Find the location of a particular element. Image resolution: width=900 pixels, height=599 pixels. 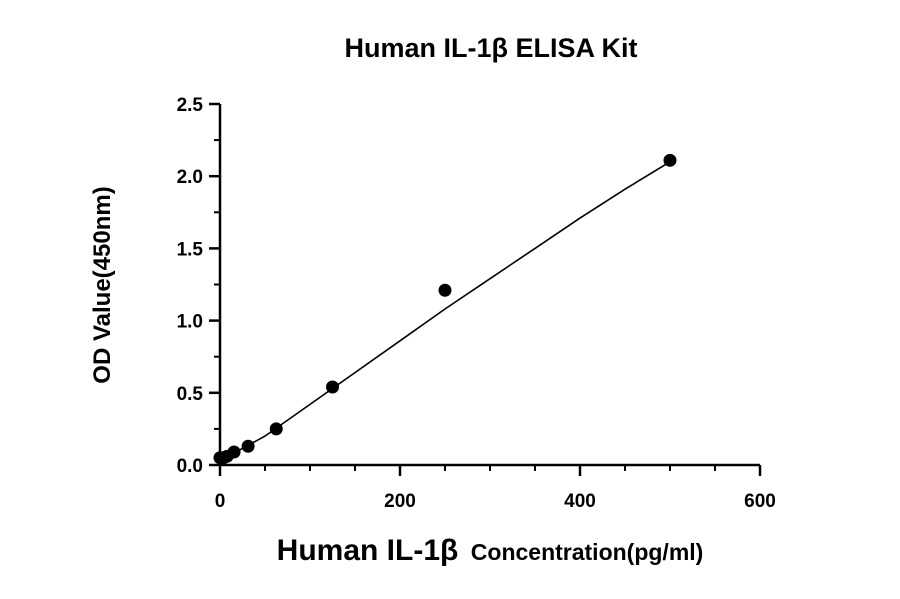

chart-title: Human IL-1β ELISA Kit is located at coordinates (491, 48).